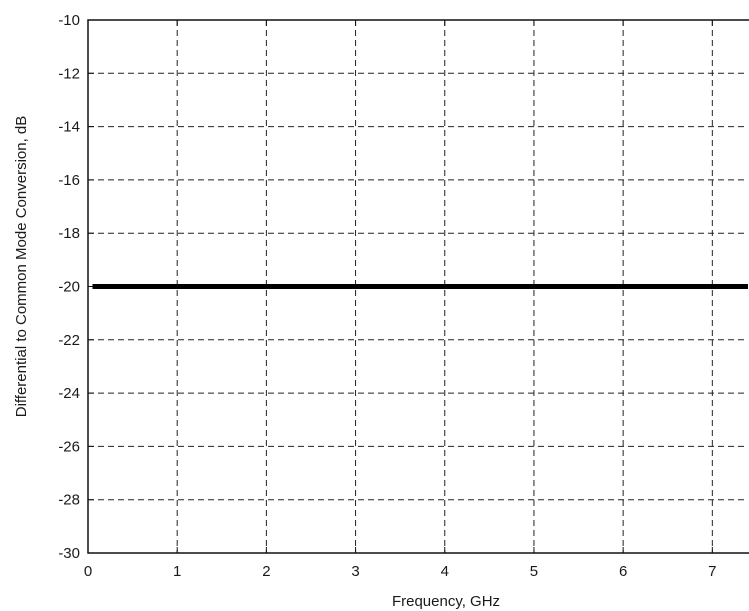  I want to click on x-tick-label: 0, so click(88, 571).